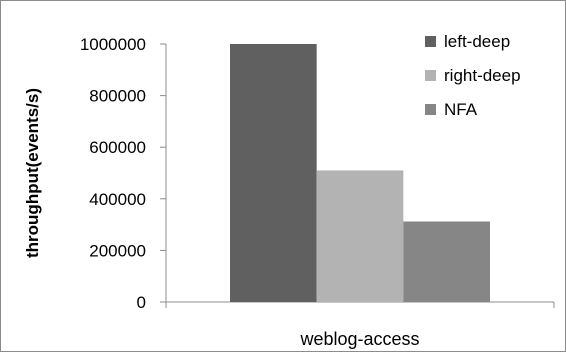 This screenshot has width=566, height=356. I want to click on bar-left-deep, so click(273, 173).